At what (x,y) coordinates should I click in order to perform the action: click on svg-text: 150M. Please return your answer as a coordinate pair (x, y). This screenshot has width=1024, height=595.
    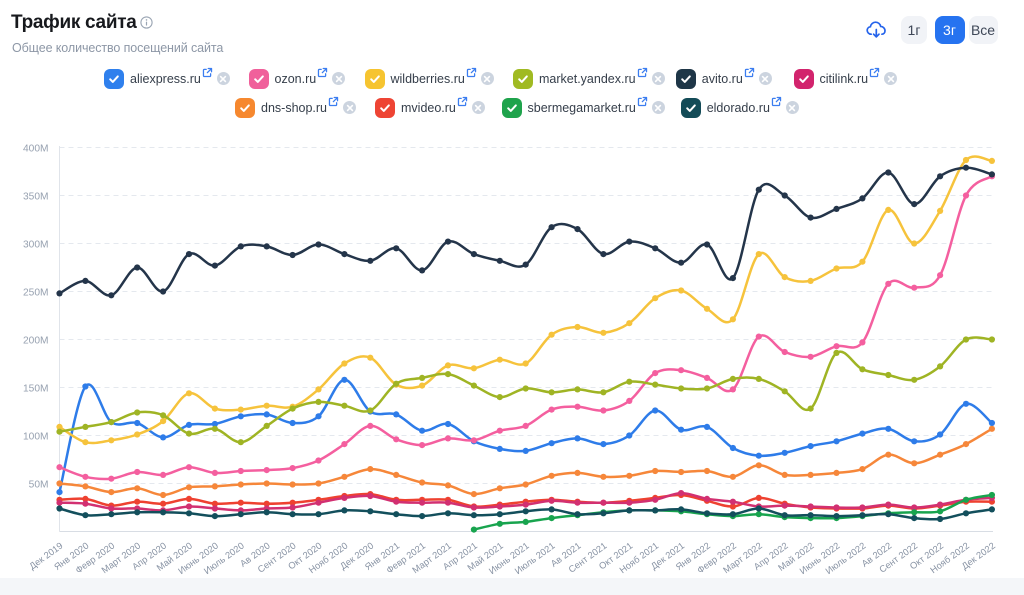
    Looking at the image, I should click on (35, 388).